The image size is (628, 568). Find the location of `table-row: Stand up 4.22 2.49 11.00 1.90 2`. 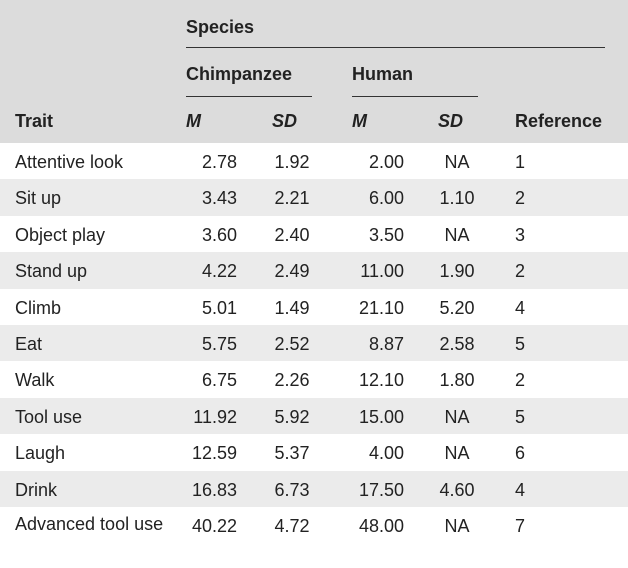

table-row: Stand up 4.22 2.49 11.00 1.90 2 is located at coordinates (314, 270).